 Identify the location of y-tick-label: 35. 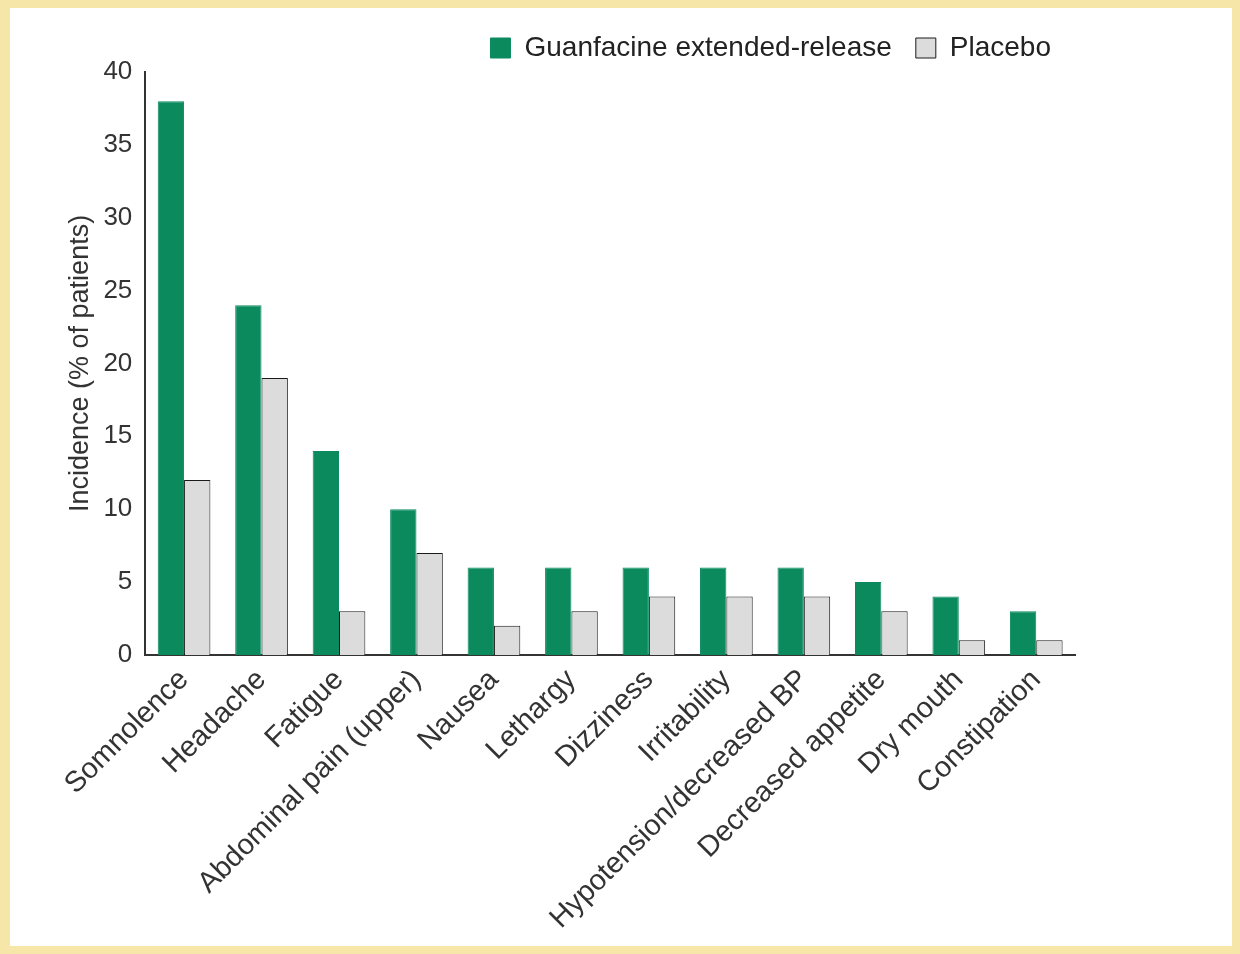
(118, 143).